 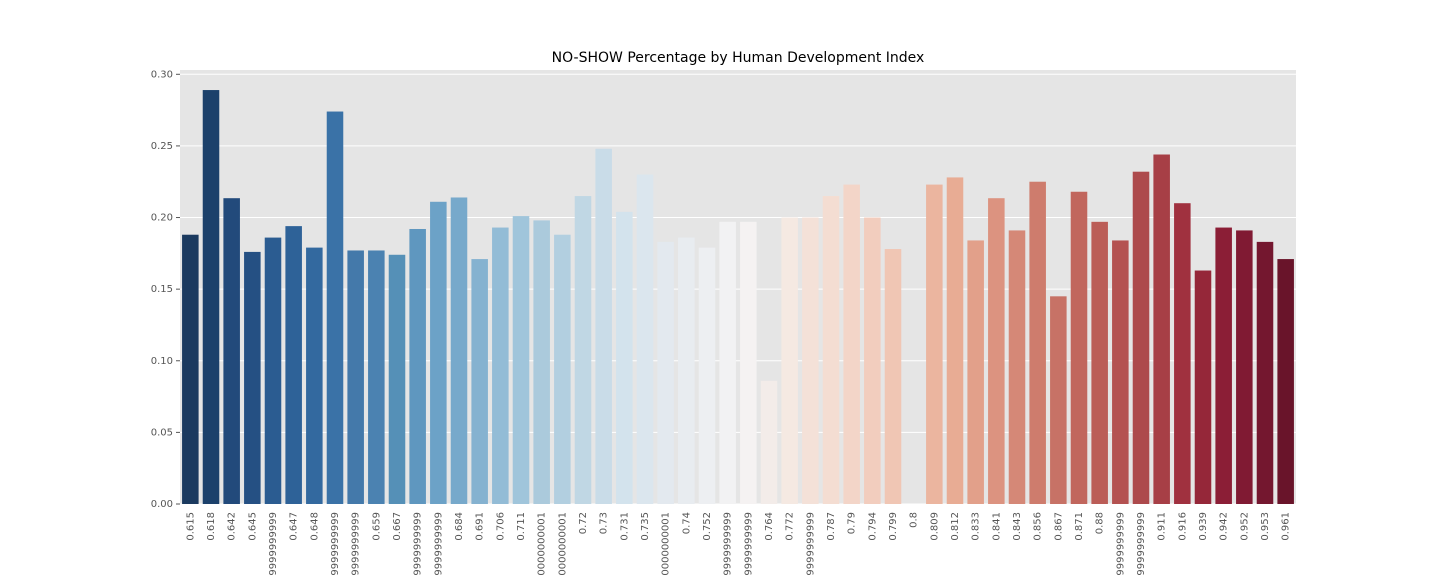 I want to click on y-tick-label: 0.05, so click(x=162, y=432).